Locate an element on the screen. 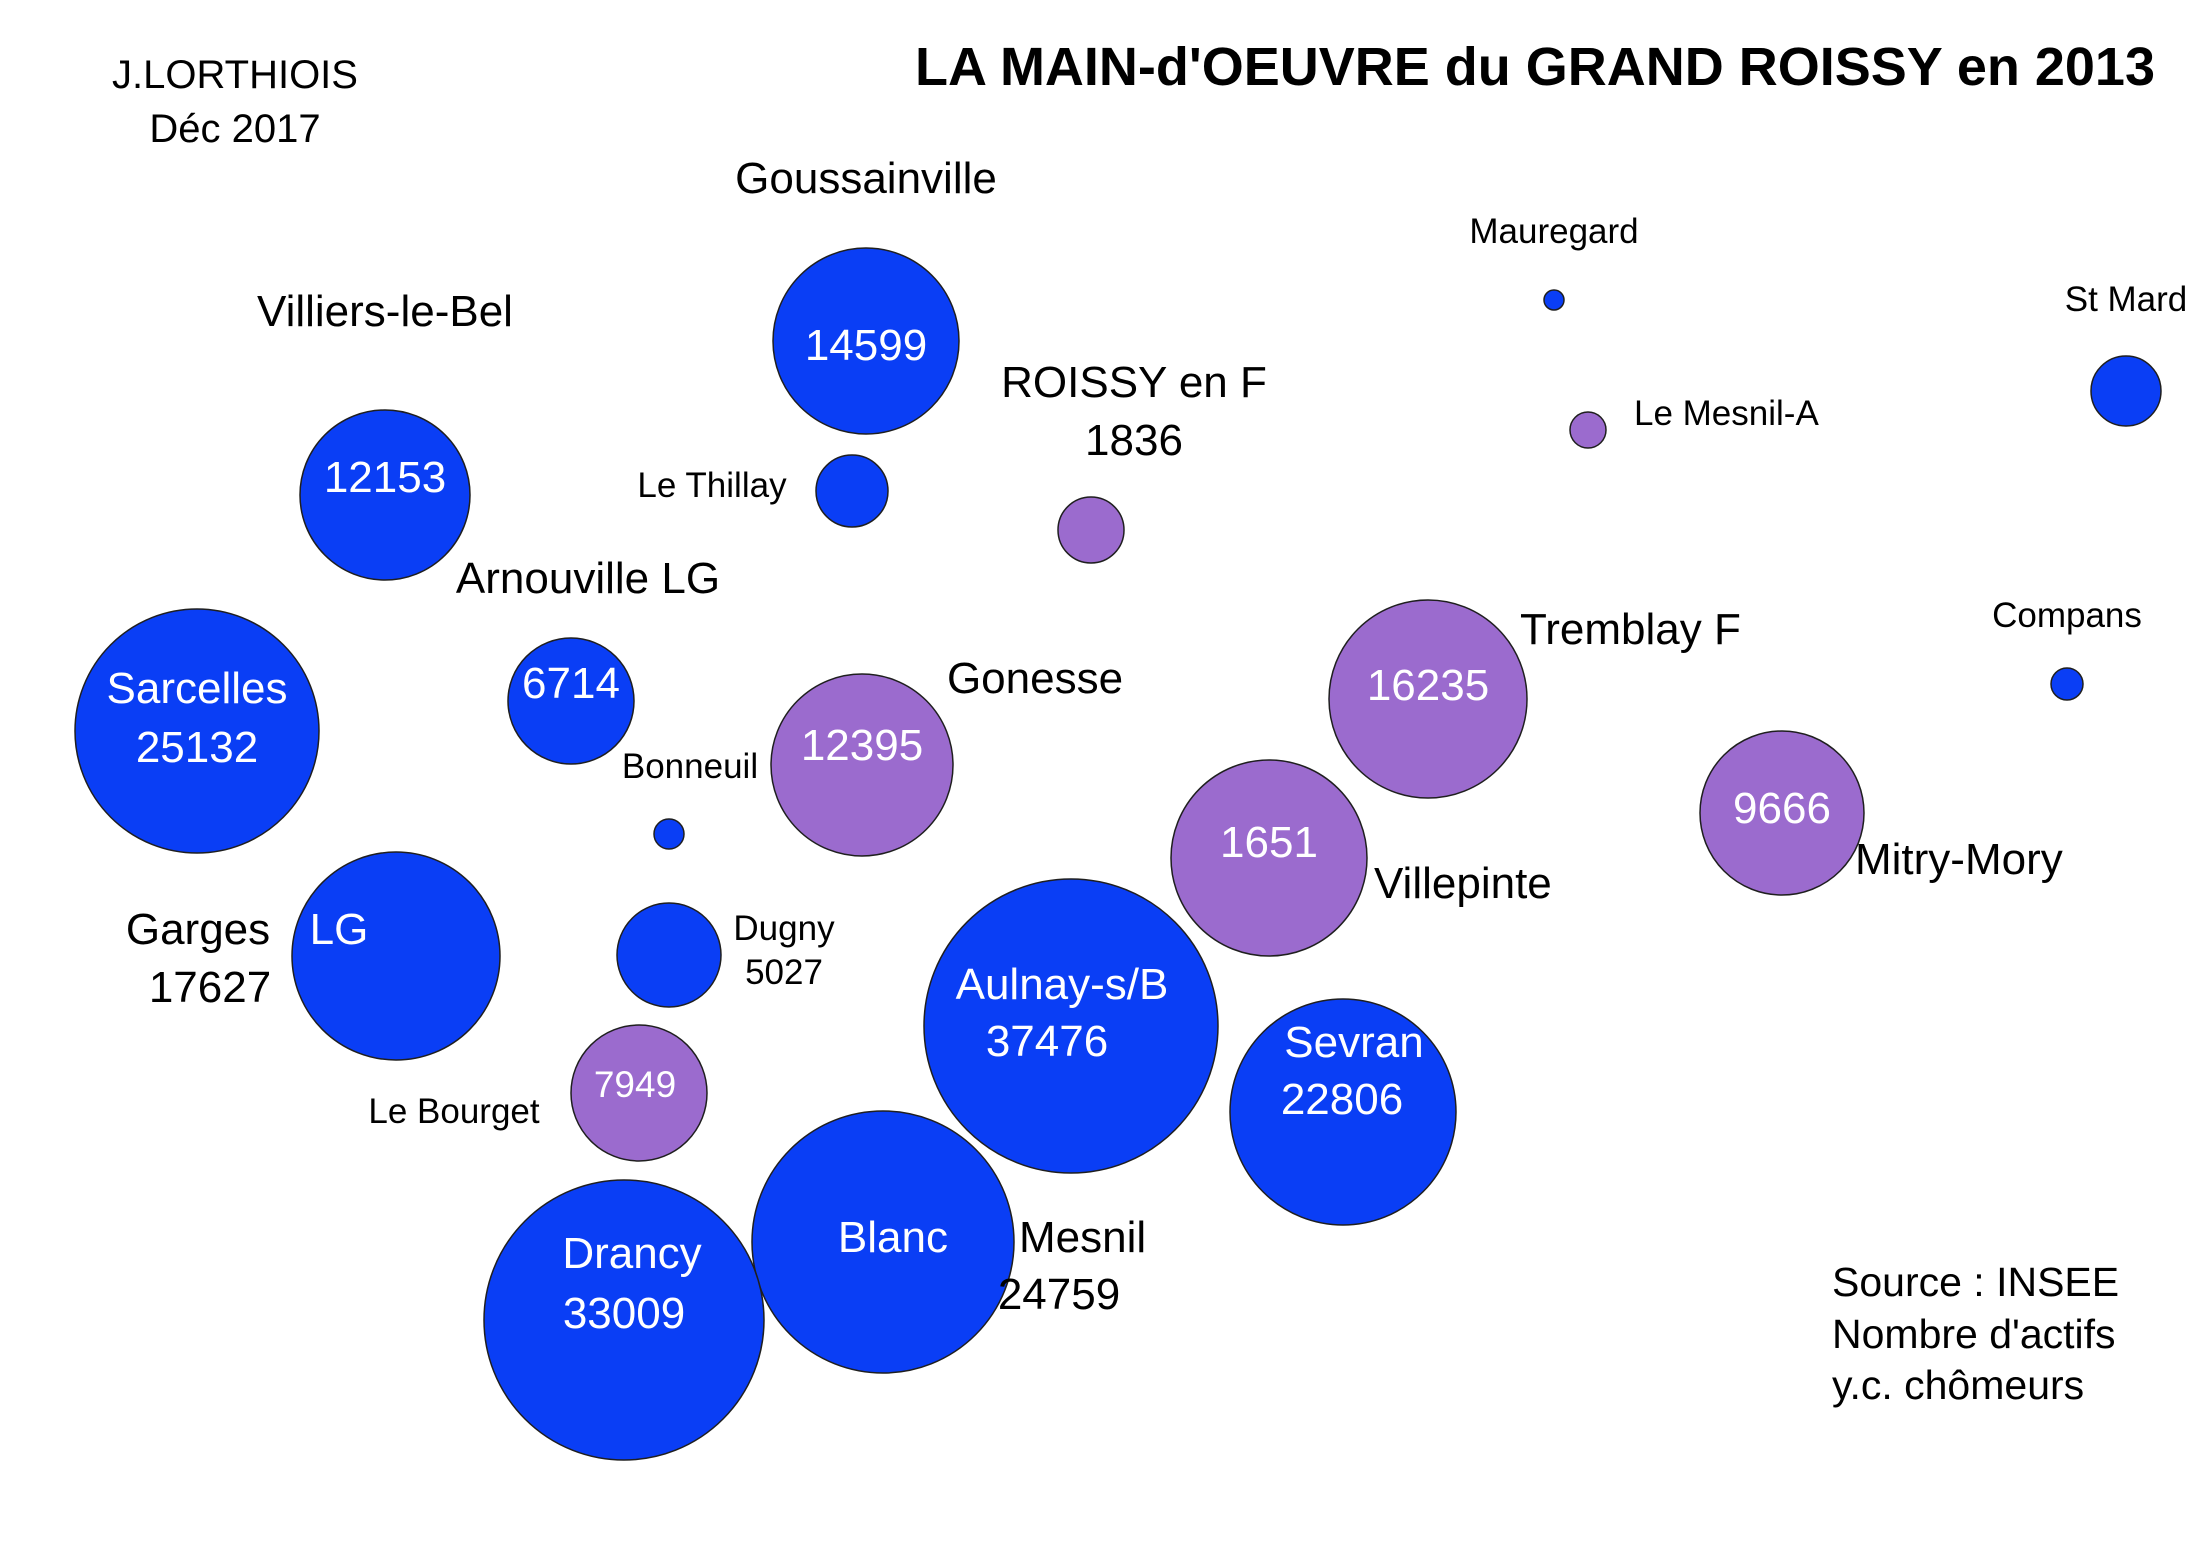 This screenshot has height=1555, width=2200. bubble-mitry-mory is located at coordinates (1782, 813).